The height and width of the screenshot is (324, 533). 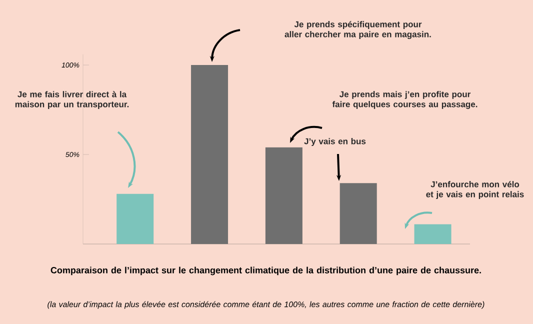 What do you see at coordinates (475, 189) in the screenshot?
I see `annotation: J’enfourche mon vélo et je vais en point relais` at bounding box center [475, 189].